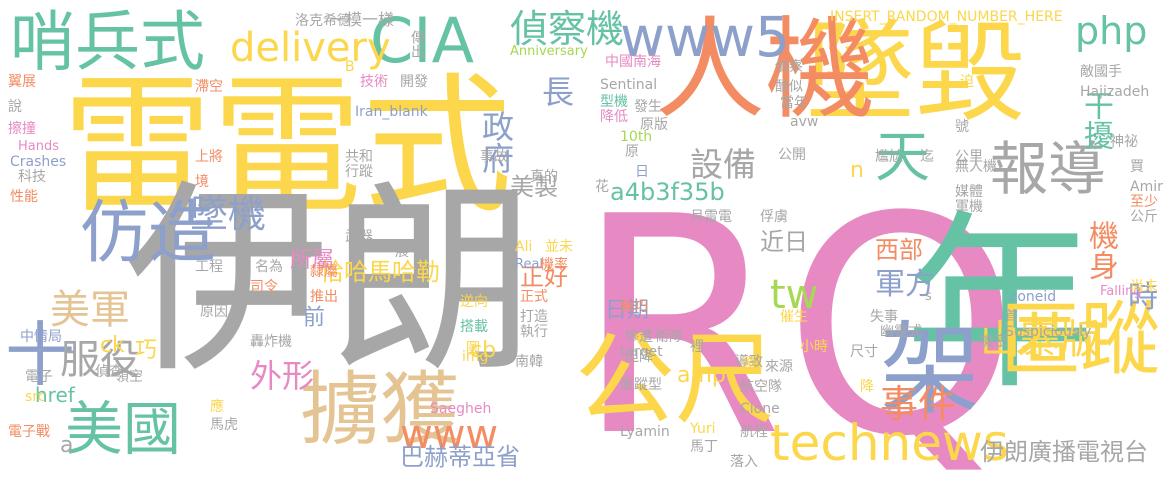 This screenshot has height=482, width=1175. I want to click on word: 當年, so click(794, 103).